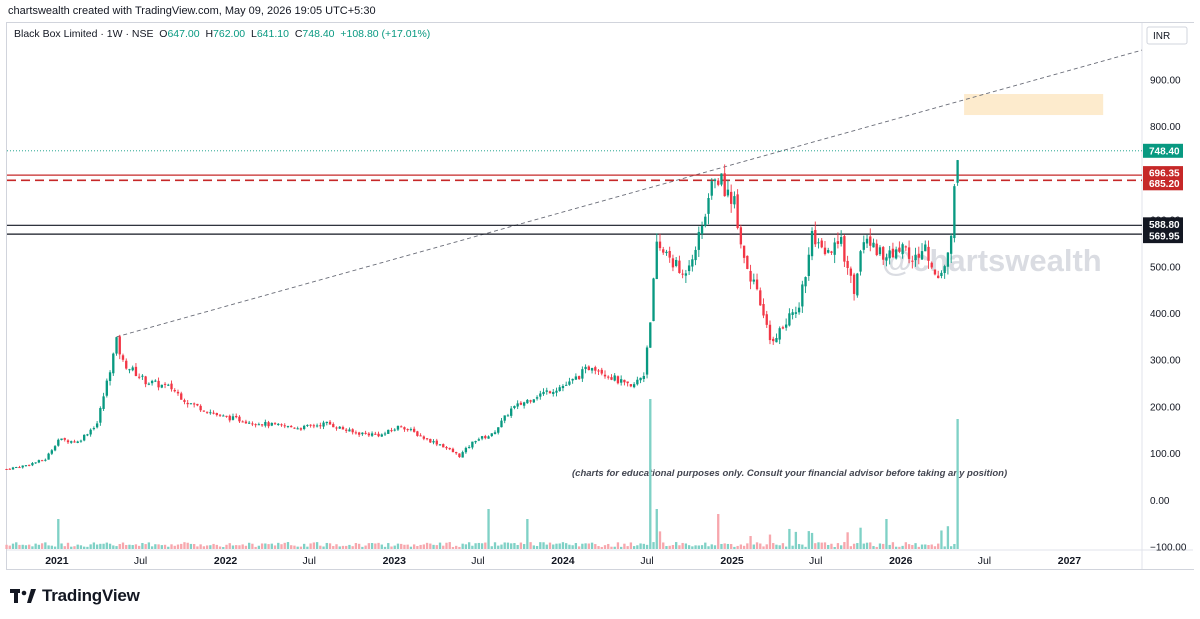 The width and height of the screenshot is (1200, 619). I want to click on currency-box, so click(1167, 35).